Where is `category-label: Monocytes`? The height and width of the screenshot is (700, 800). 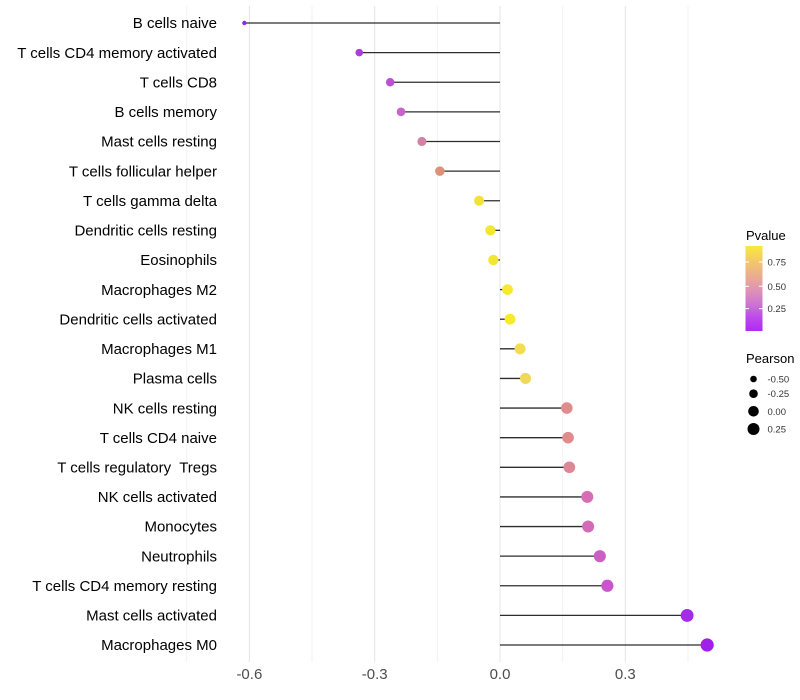 category-label: Monocytes is located at coordinates (180, 527).